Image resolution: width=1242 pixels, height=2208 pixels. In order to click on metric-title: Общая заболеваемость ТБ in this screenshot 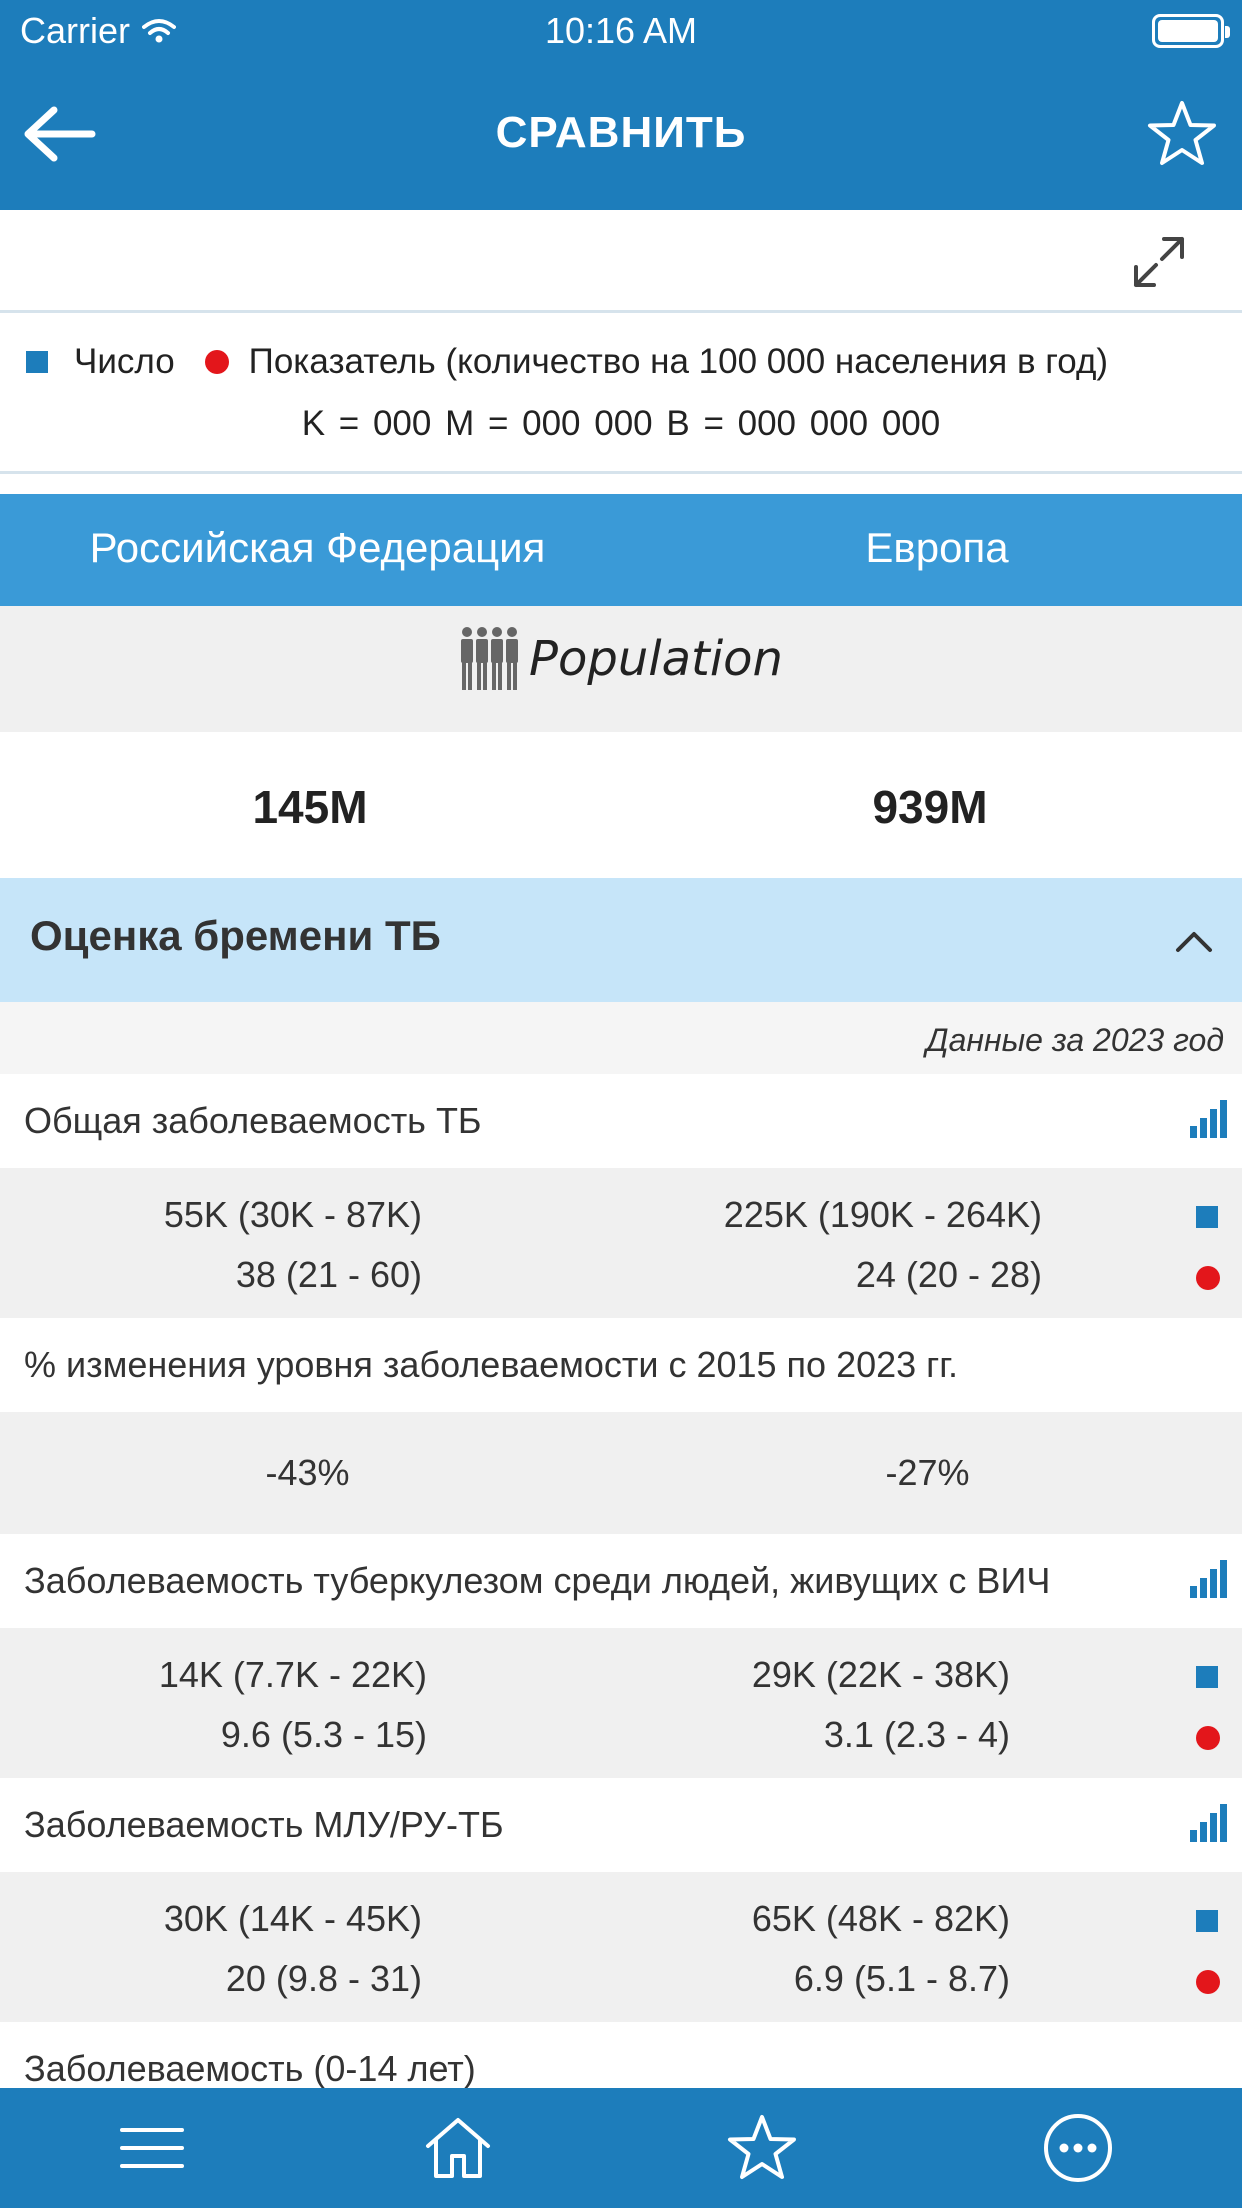, I will do `click(253, 1120)`.